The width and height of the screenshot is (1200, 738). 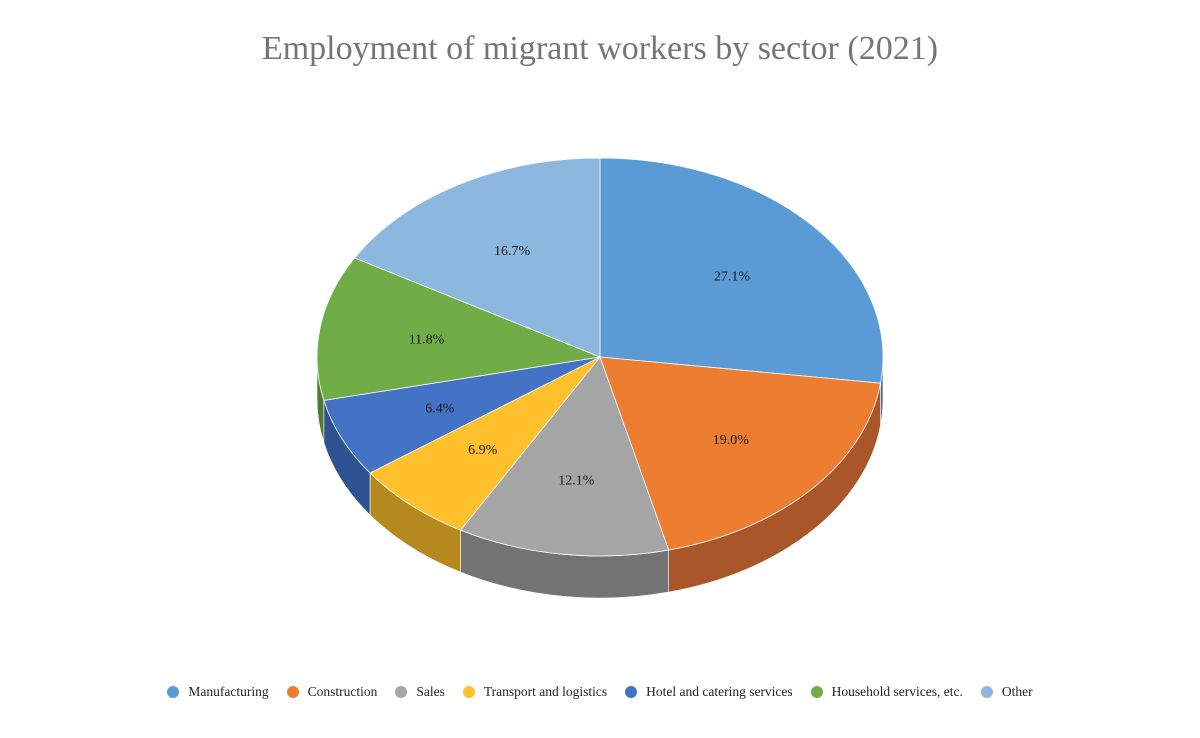 I want to click on pie-slice-manufacturing, so click(x=741, y=270).